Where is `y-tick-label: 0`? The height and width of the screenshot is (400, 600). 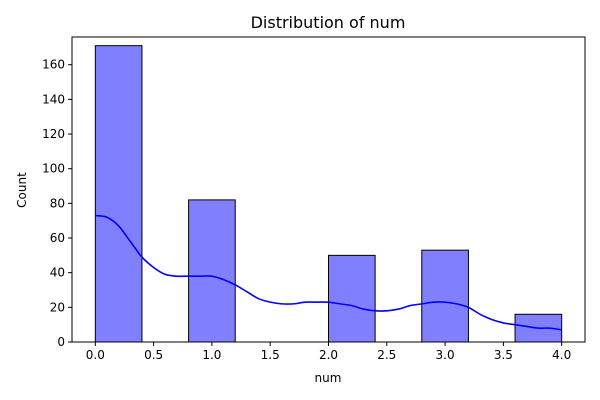 y-tick-label: 0 is located at coordinates (61, 342).